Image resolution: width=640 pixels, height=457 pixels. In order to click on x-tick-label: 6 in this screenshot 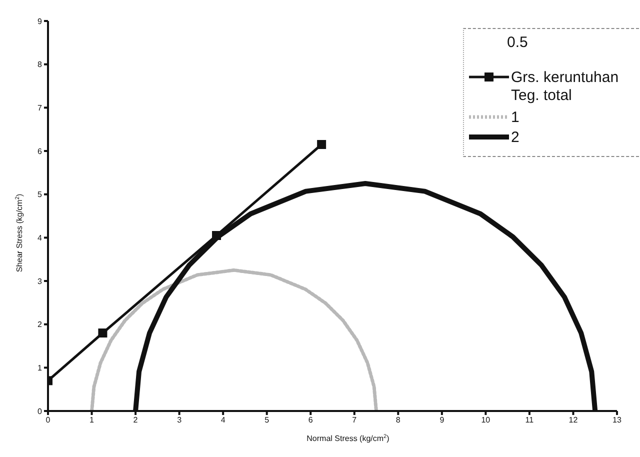, I will do `click(311, 420)`.